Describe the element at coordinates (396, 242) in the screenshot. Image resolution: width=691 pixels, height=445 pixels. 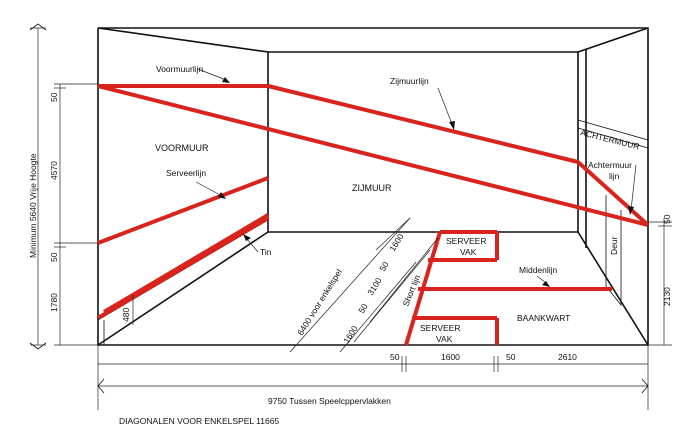
I see `label-diag-1600-a: 1600` at that location.